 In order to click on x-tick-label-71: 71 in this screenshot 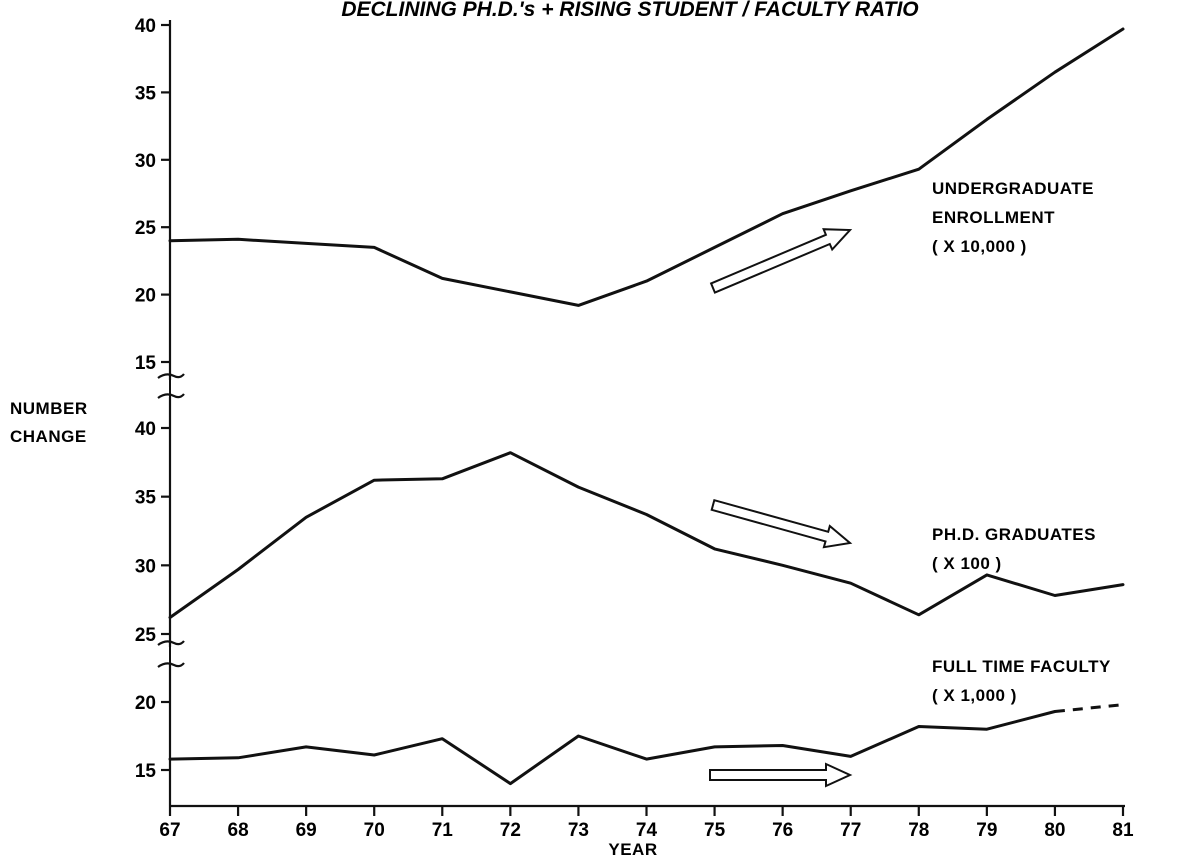, I will do `click(443, 830)`.